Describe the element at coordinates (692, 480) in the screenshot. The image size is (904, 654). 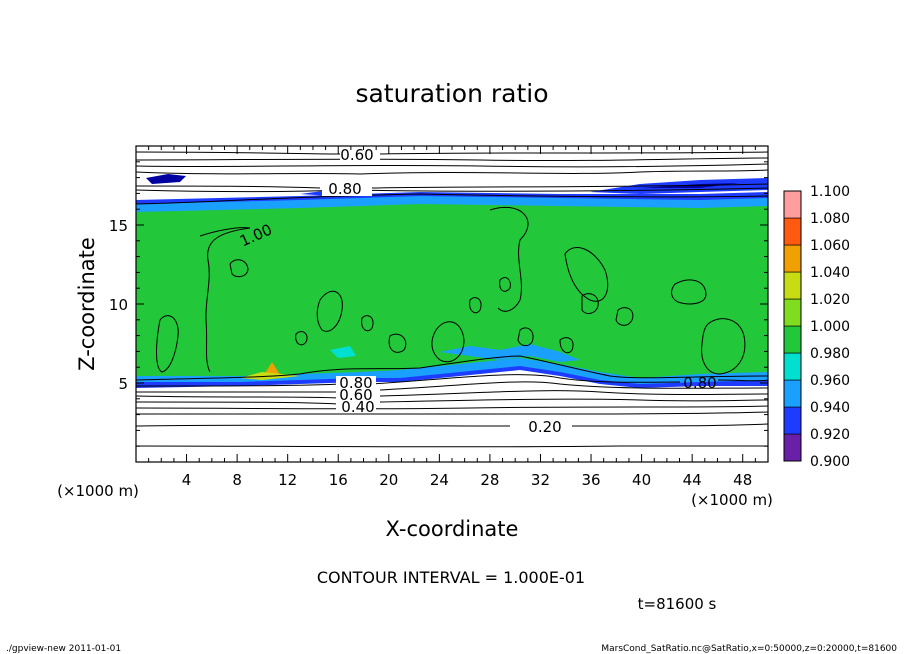
I see `x-tick-label: 44` at that location.